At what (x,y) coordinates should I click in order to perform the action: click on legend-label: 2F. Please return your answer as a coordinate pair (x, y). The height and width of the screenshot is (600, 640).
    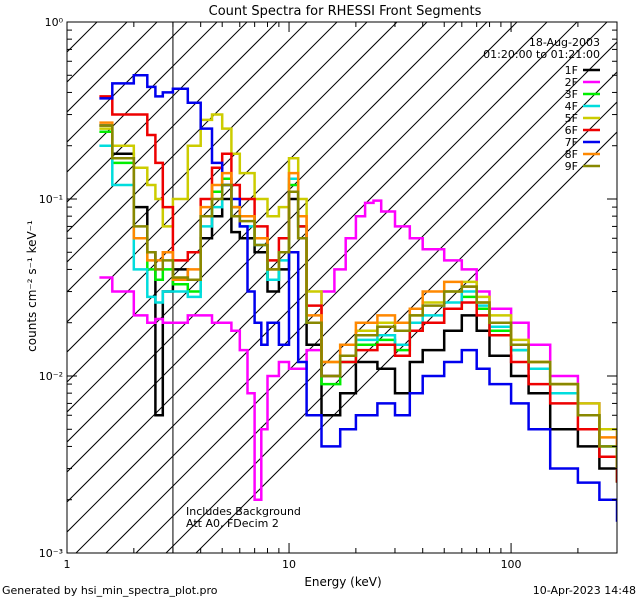
    Looking at the image, I should click on (571, 82).